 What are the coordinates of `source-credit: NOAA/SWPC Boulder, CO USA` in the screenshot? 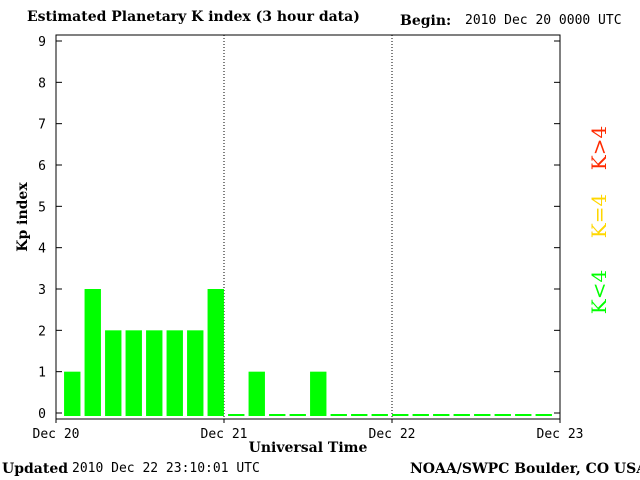 It's located at (525, 469).